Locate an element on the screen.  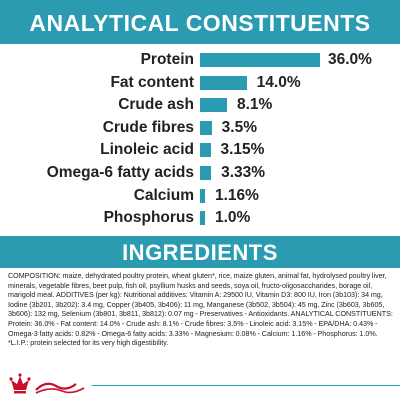
constituent-row: Protein 36.0% is located at coordinates (200, 60).